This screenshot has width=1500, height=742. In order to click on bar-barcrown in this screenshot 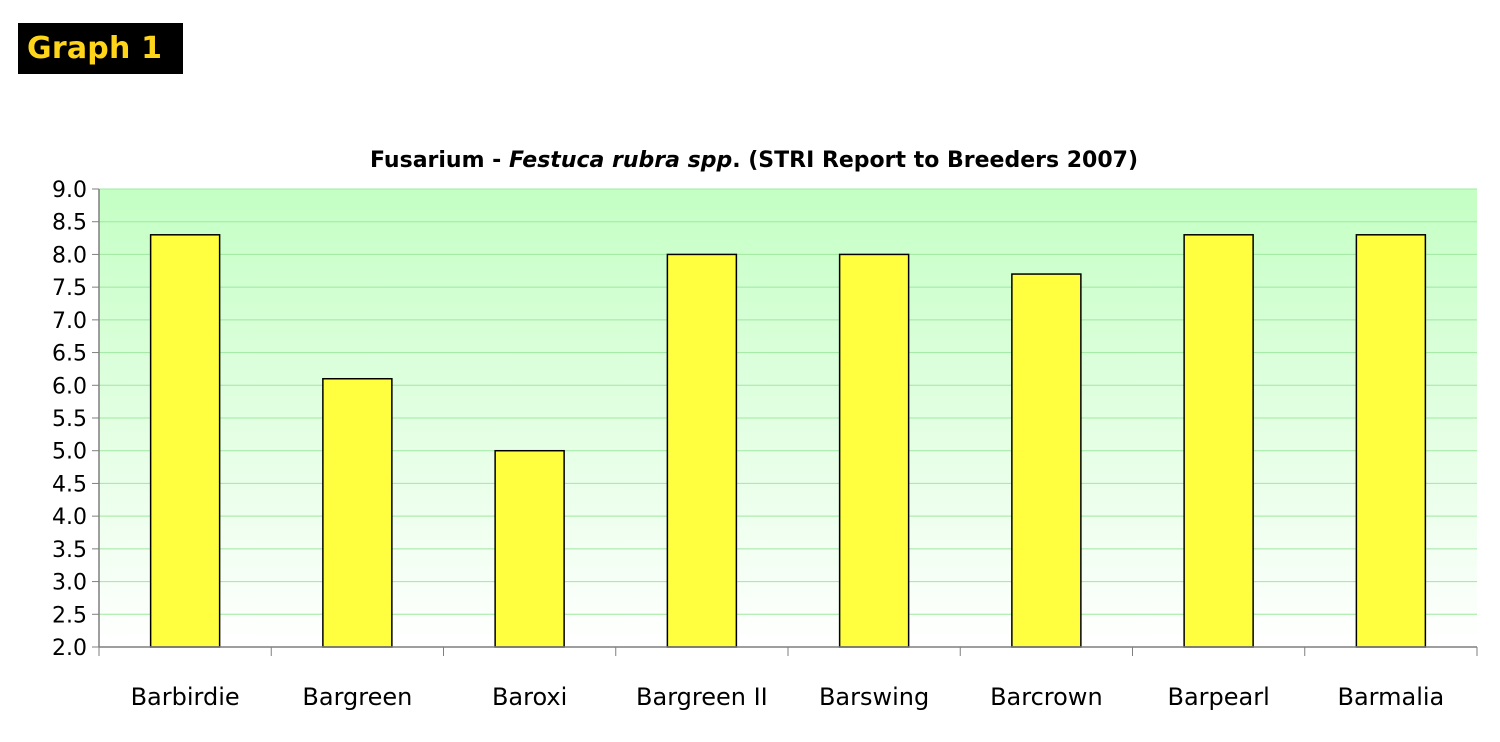, I will do `click(1046, 460)`.